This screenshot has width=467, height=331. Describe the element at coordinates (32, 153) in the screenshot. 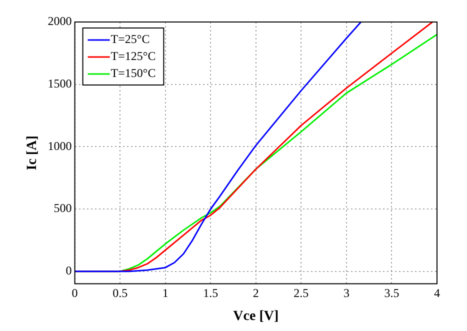

I see `y-axis-title: Ic [A]` at that location.